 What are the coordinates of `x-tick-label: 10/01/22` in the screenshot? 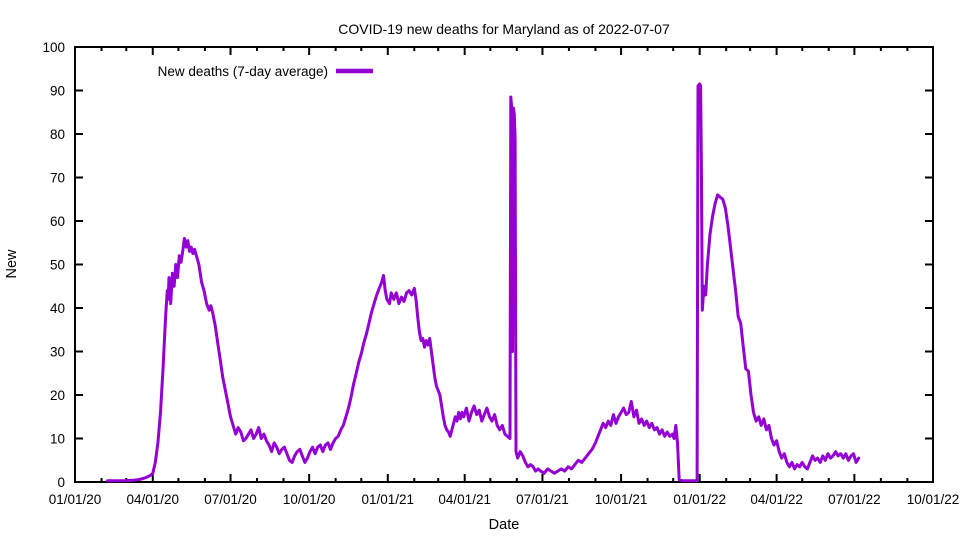 It's located at (933, 499).